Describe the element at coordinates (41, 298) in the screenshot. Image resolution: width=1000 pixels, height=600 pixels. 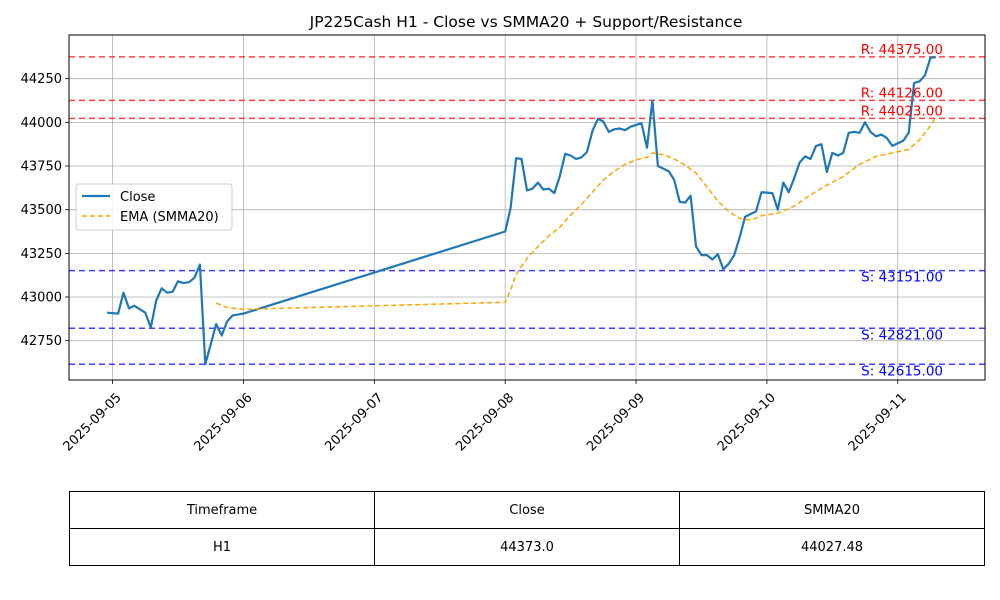
I see `y-tick-label: 43000` at that location.